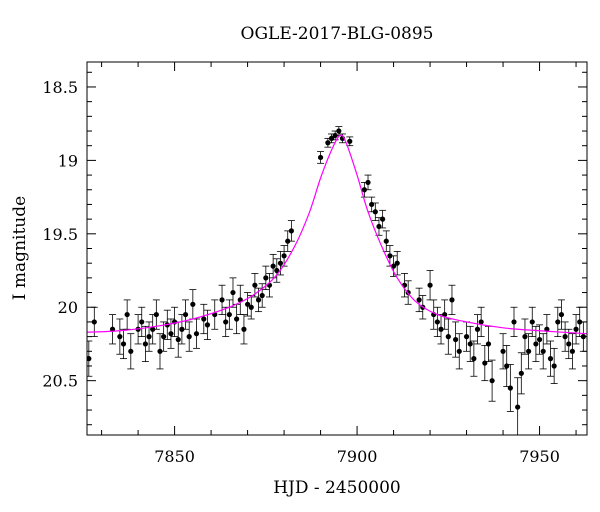 This screenshot has width=600, height=512. What do you see at coordinates (60, 87) in the screenshot?
I see `y-tick-label: 18.5` at bounding box center [60, 87].